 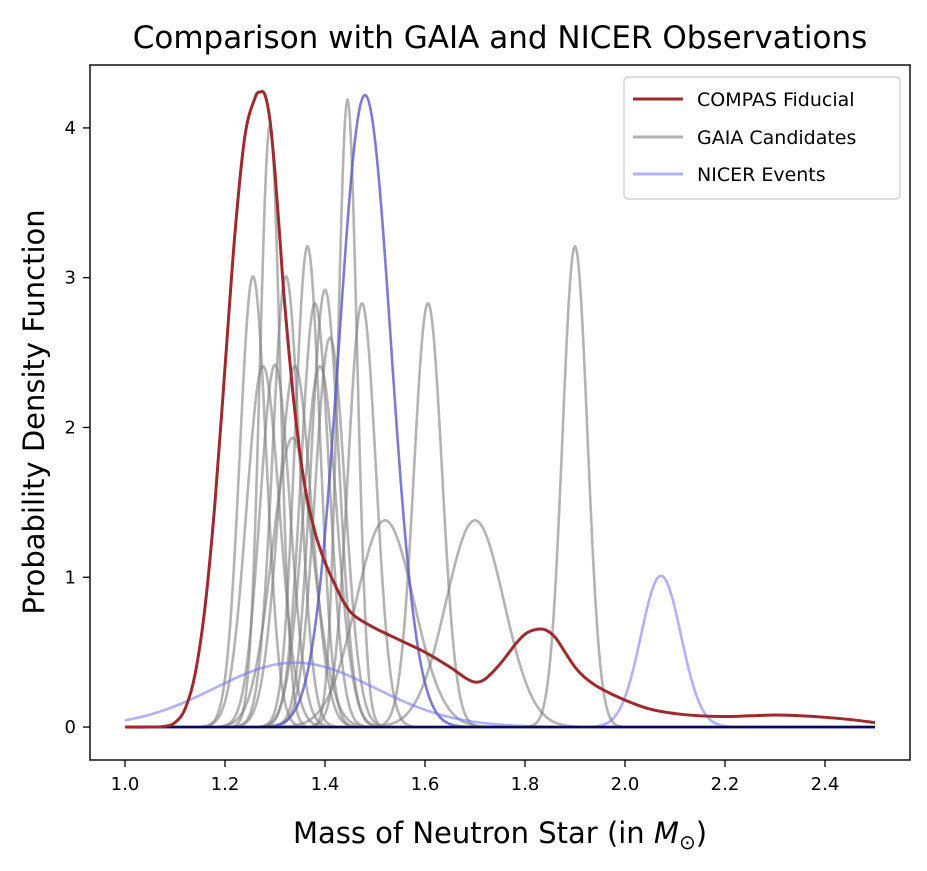 What do you see at coordinates (225, 784) in the screenshot?
I see `x-tick-label: 1.2` at bounding box center [225, 784].